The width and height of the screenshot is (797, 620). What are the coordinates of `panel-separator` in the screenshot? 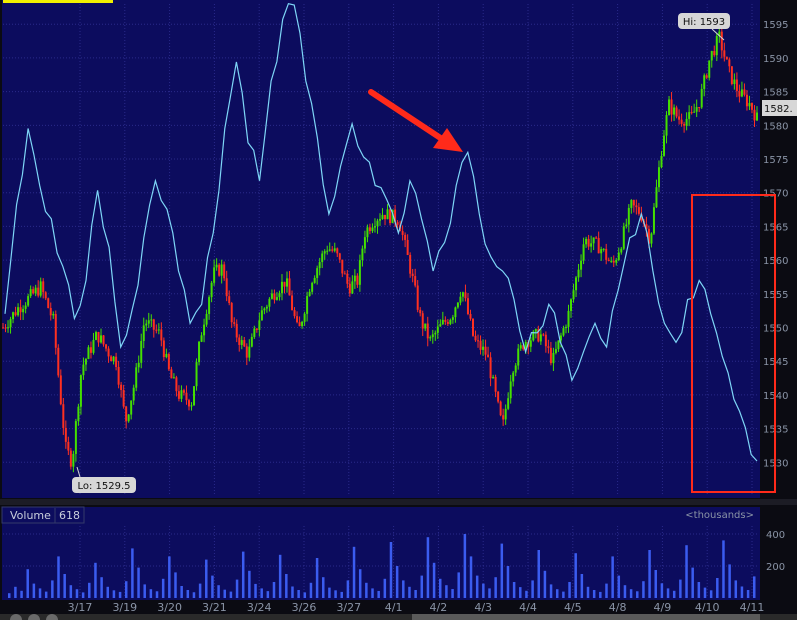 It's located at (398, 502).